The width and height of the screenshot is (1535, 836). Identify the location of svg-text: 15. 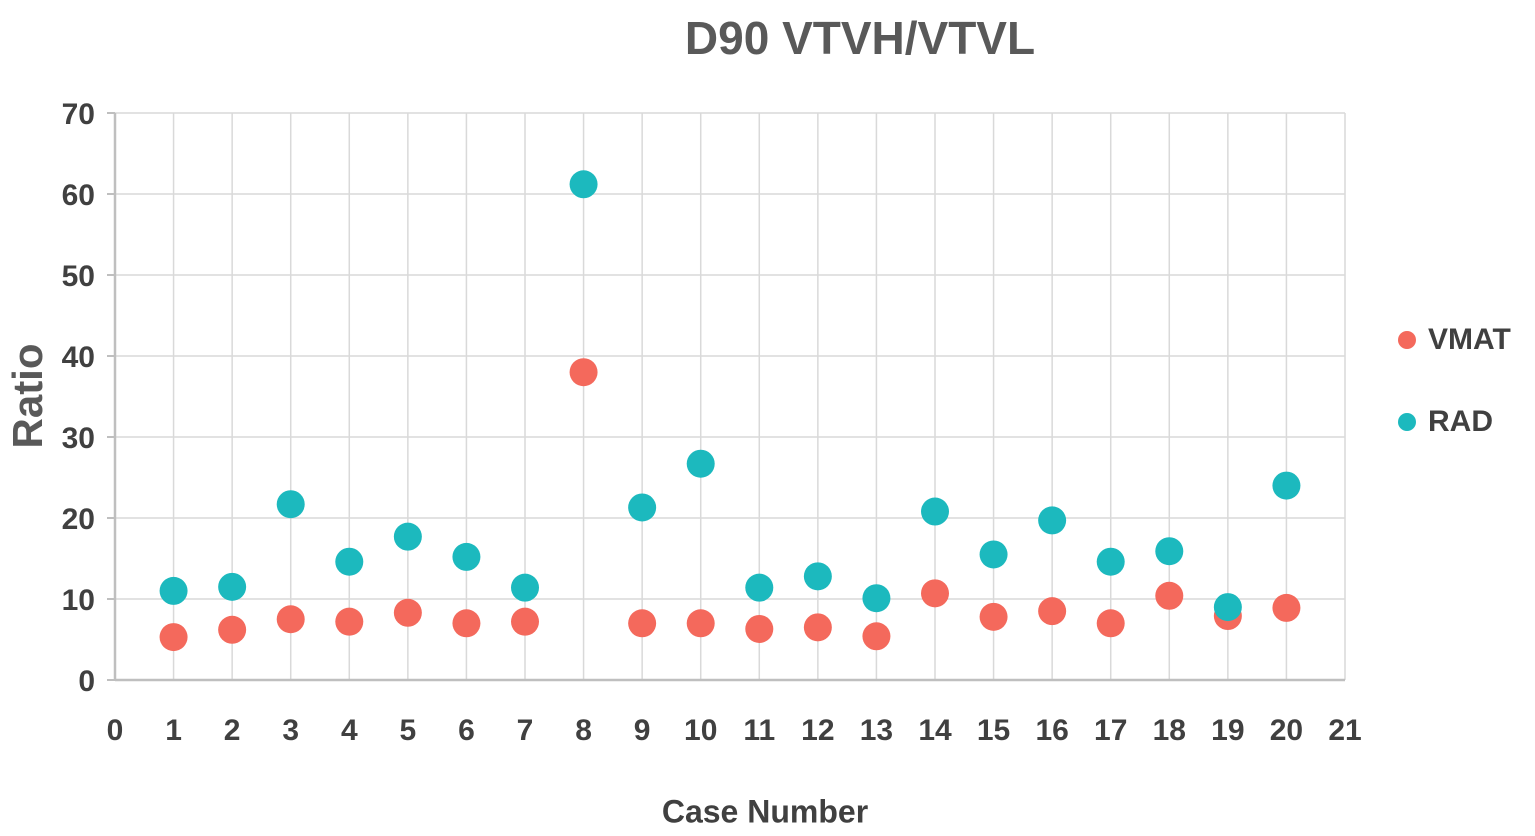
(993, 730).